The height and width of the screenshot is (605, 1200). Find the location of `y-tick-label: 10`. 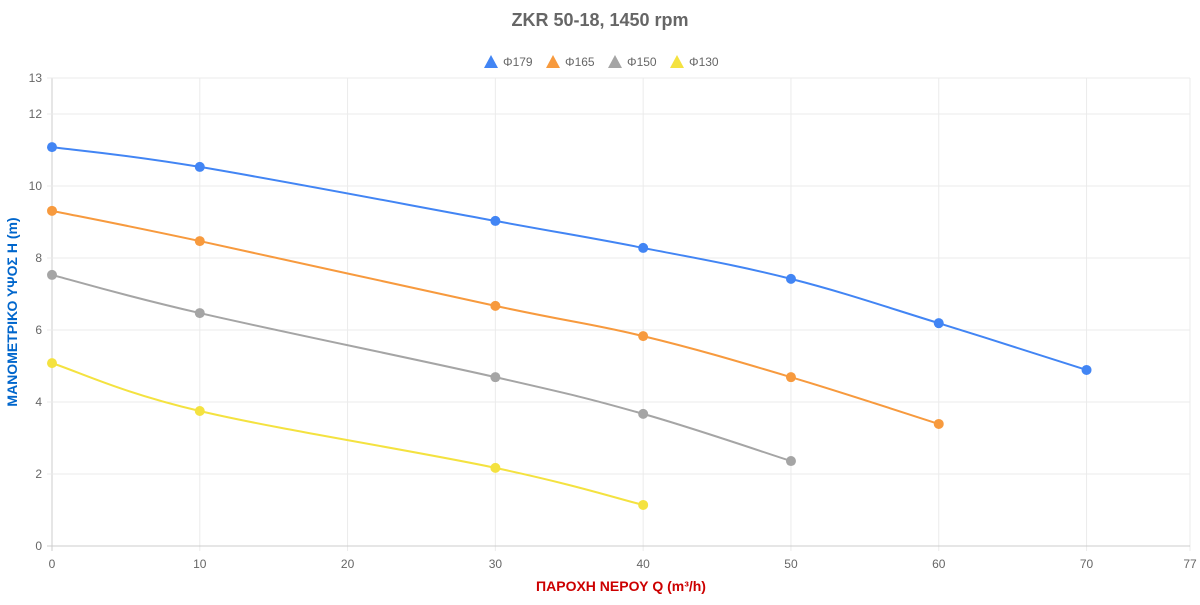

y-tick-label: 10 is located at coordinates (36, 186).